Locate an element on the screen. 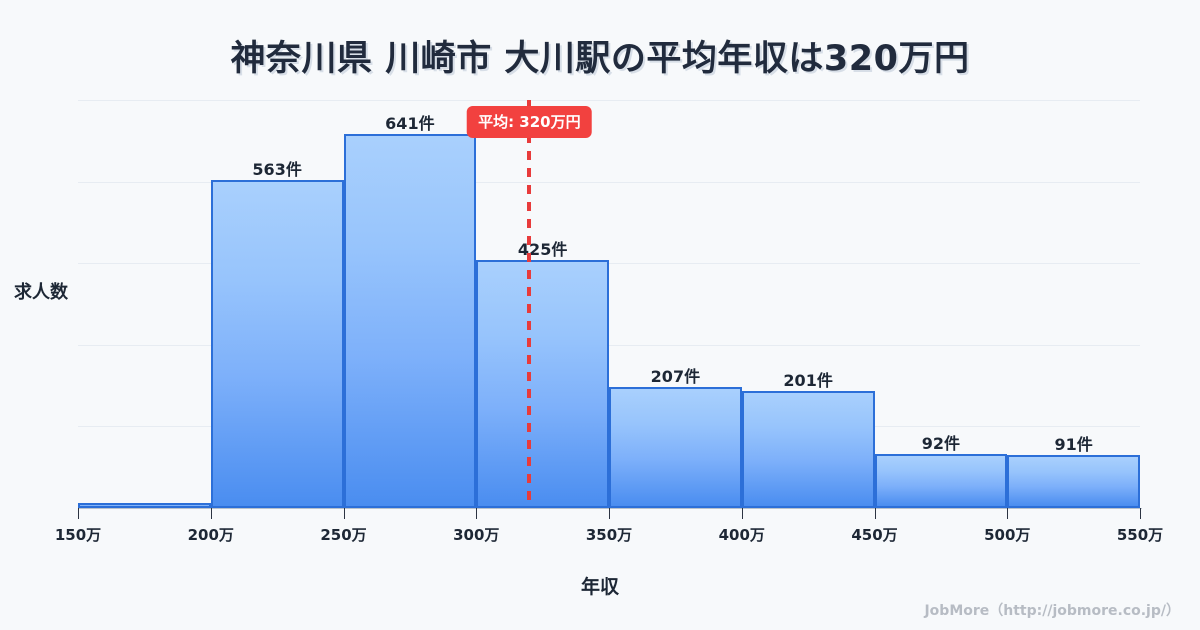  x-axis-tick-label: 550万 is located at coordinates (1140, 535).